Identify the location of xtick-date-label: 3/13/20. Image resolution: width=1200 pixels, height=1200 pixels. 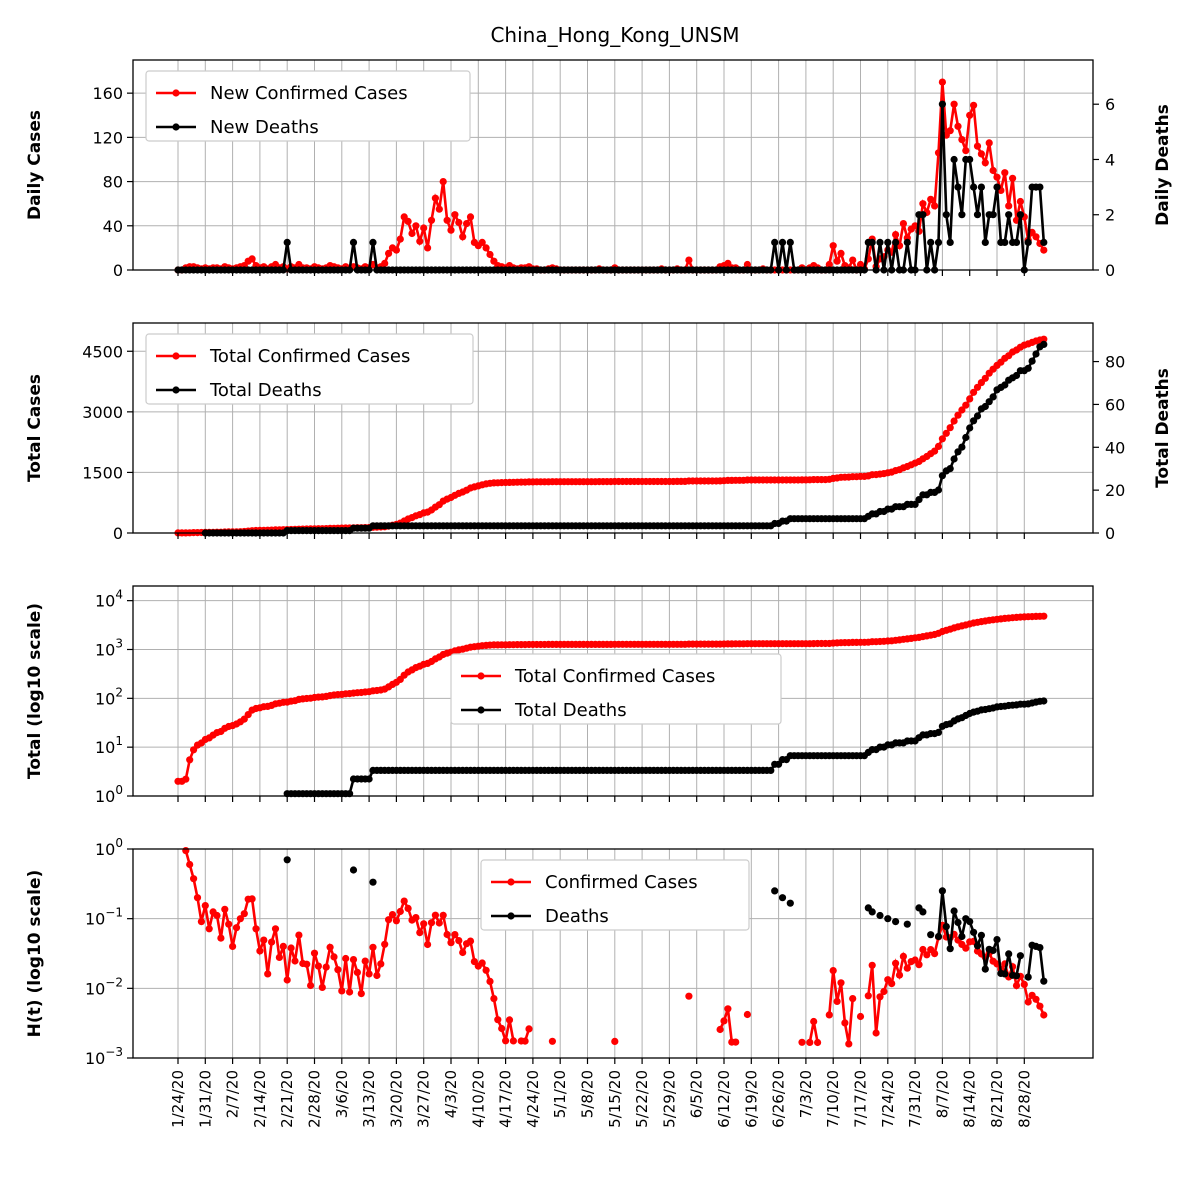
(369, 1099).